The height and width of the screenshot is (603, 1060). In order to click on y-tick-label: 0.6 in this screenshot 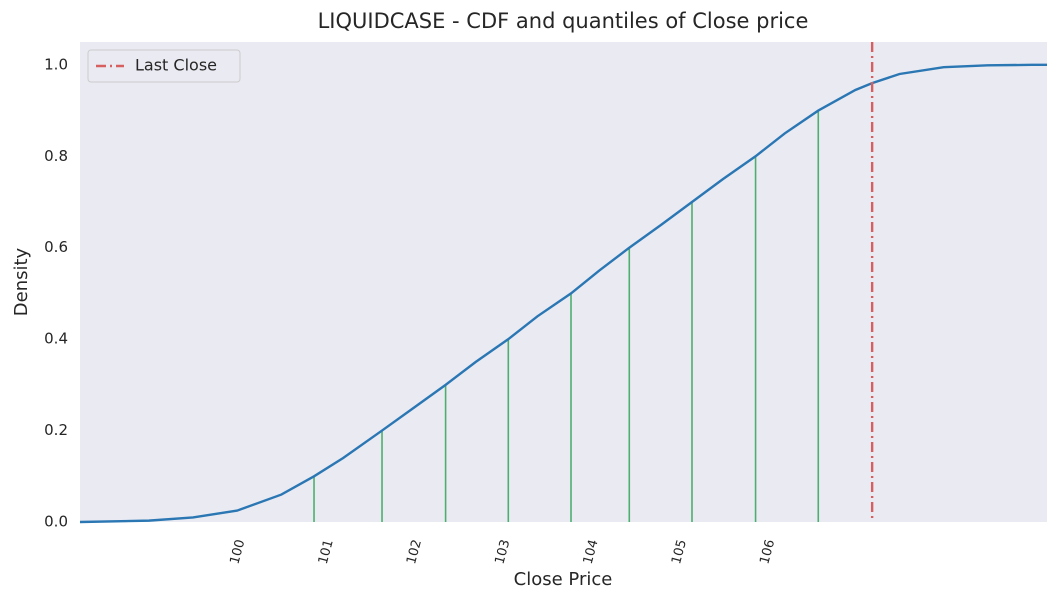, I will do `click(56, 247)`.